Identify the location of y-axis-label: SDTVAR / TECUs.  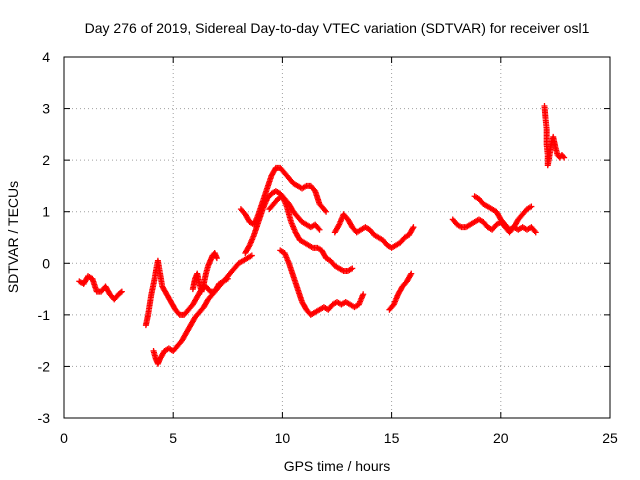
(13, 237).